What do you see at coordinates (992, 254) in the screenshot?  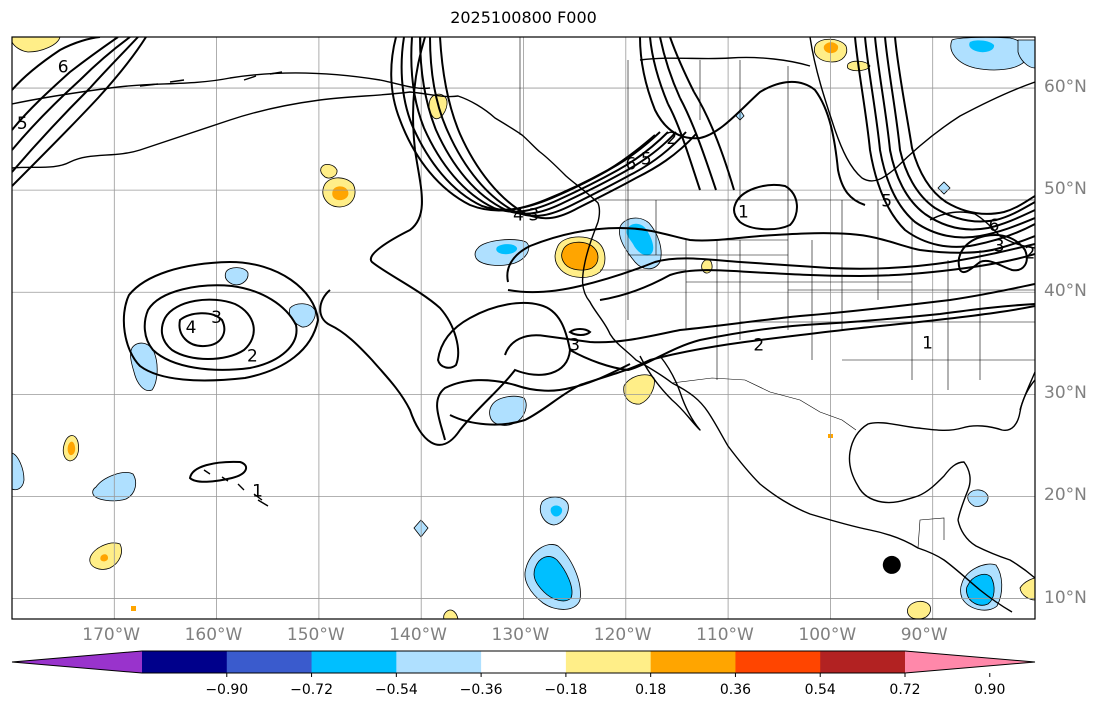 I see `contour-east-wave` at bounding box center [992, 254].